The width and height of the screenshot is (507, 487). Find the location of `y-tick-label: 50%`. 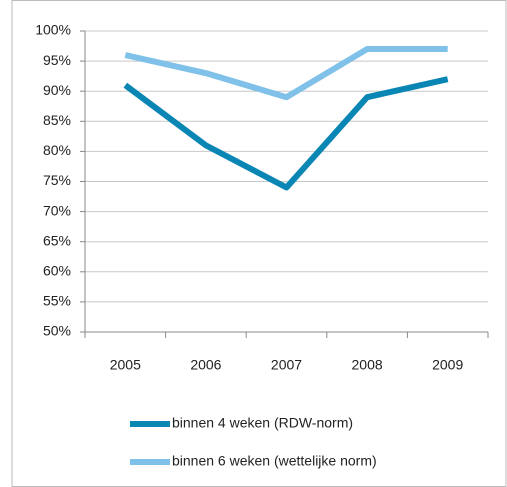

y-tick-label: 50% is located at coordinates (57, 331).